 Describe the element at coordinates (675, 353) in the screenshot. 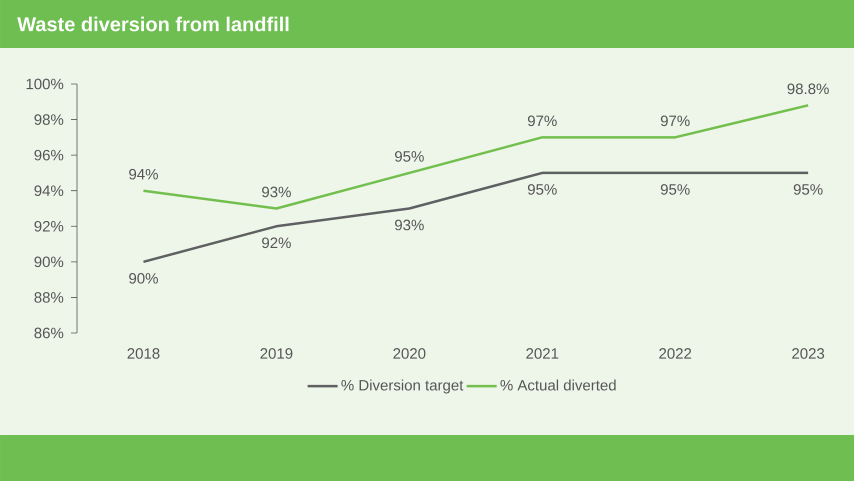

I see `x-tick-label: 2022` at that location.